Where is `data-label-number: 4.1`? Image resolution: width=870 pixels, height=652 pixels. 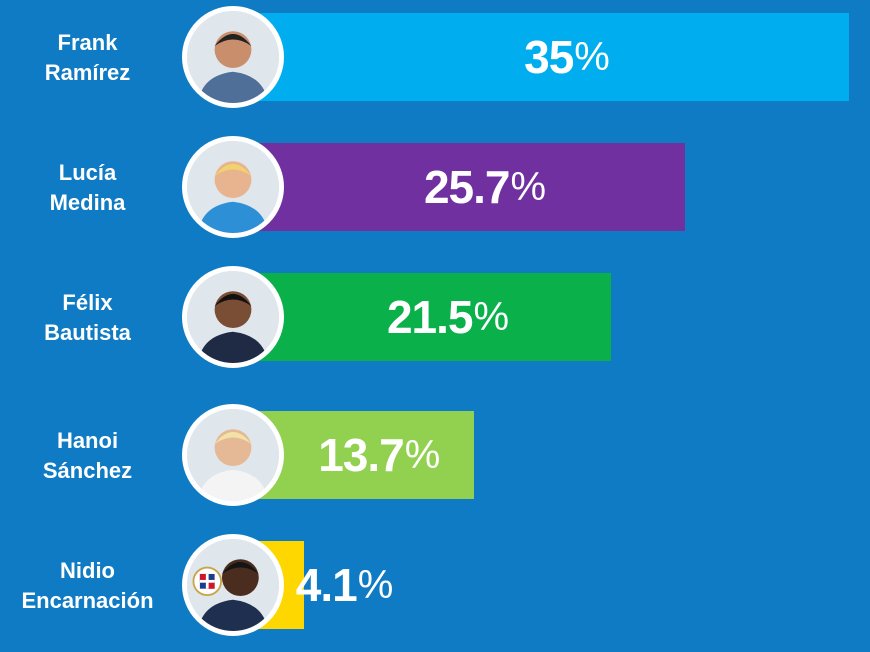
data-label-number: 4.1 is located at coordinates (326, 585).